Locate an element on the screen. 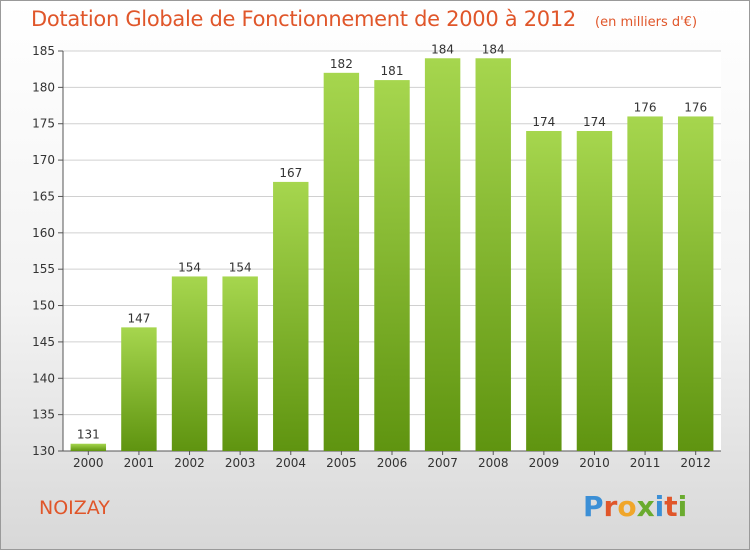 Image resolution: width=750 pixels, height=550 pixels. brand-letter: o is located at coordinates (627, 506).